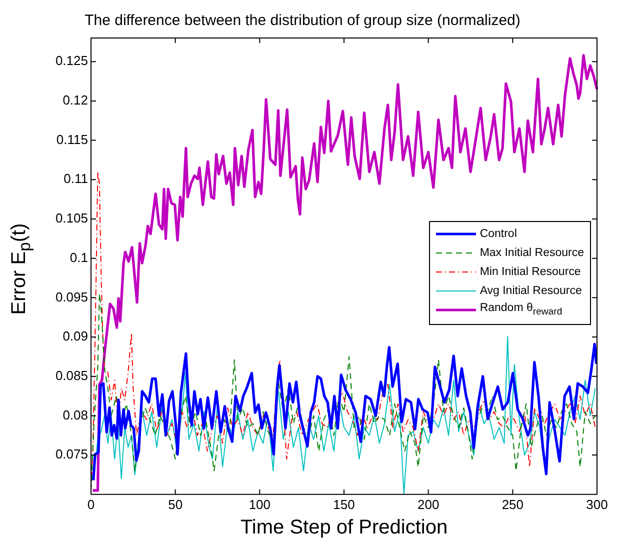  I want to click on x-tick-label: 100, so click(259, 504).